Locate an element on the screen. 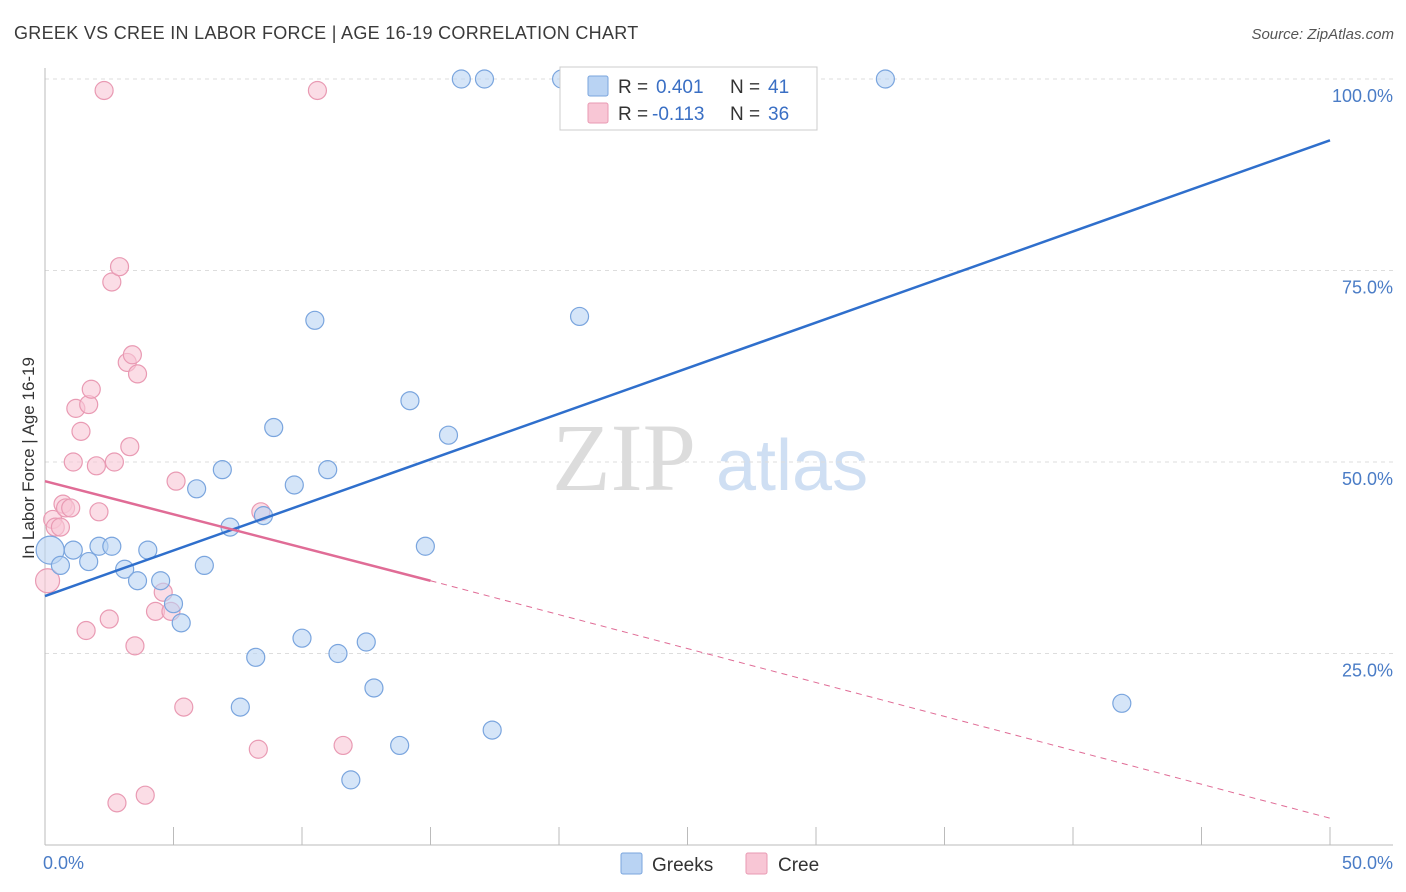 This screenshot has width=1406, height=892. legend-n-label-greeks: N = is located at coordinates (745, 87).